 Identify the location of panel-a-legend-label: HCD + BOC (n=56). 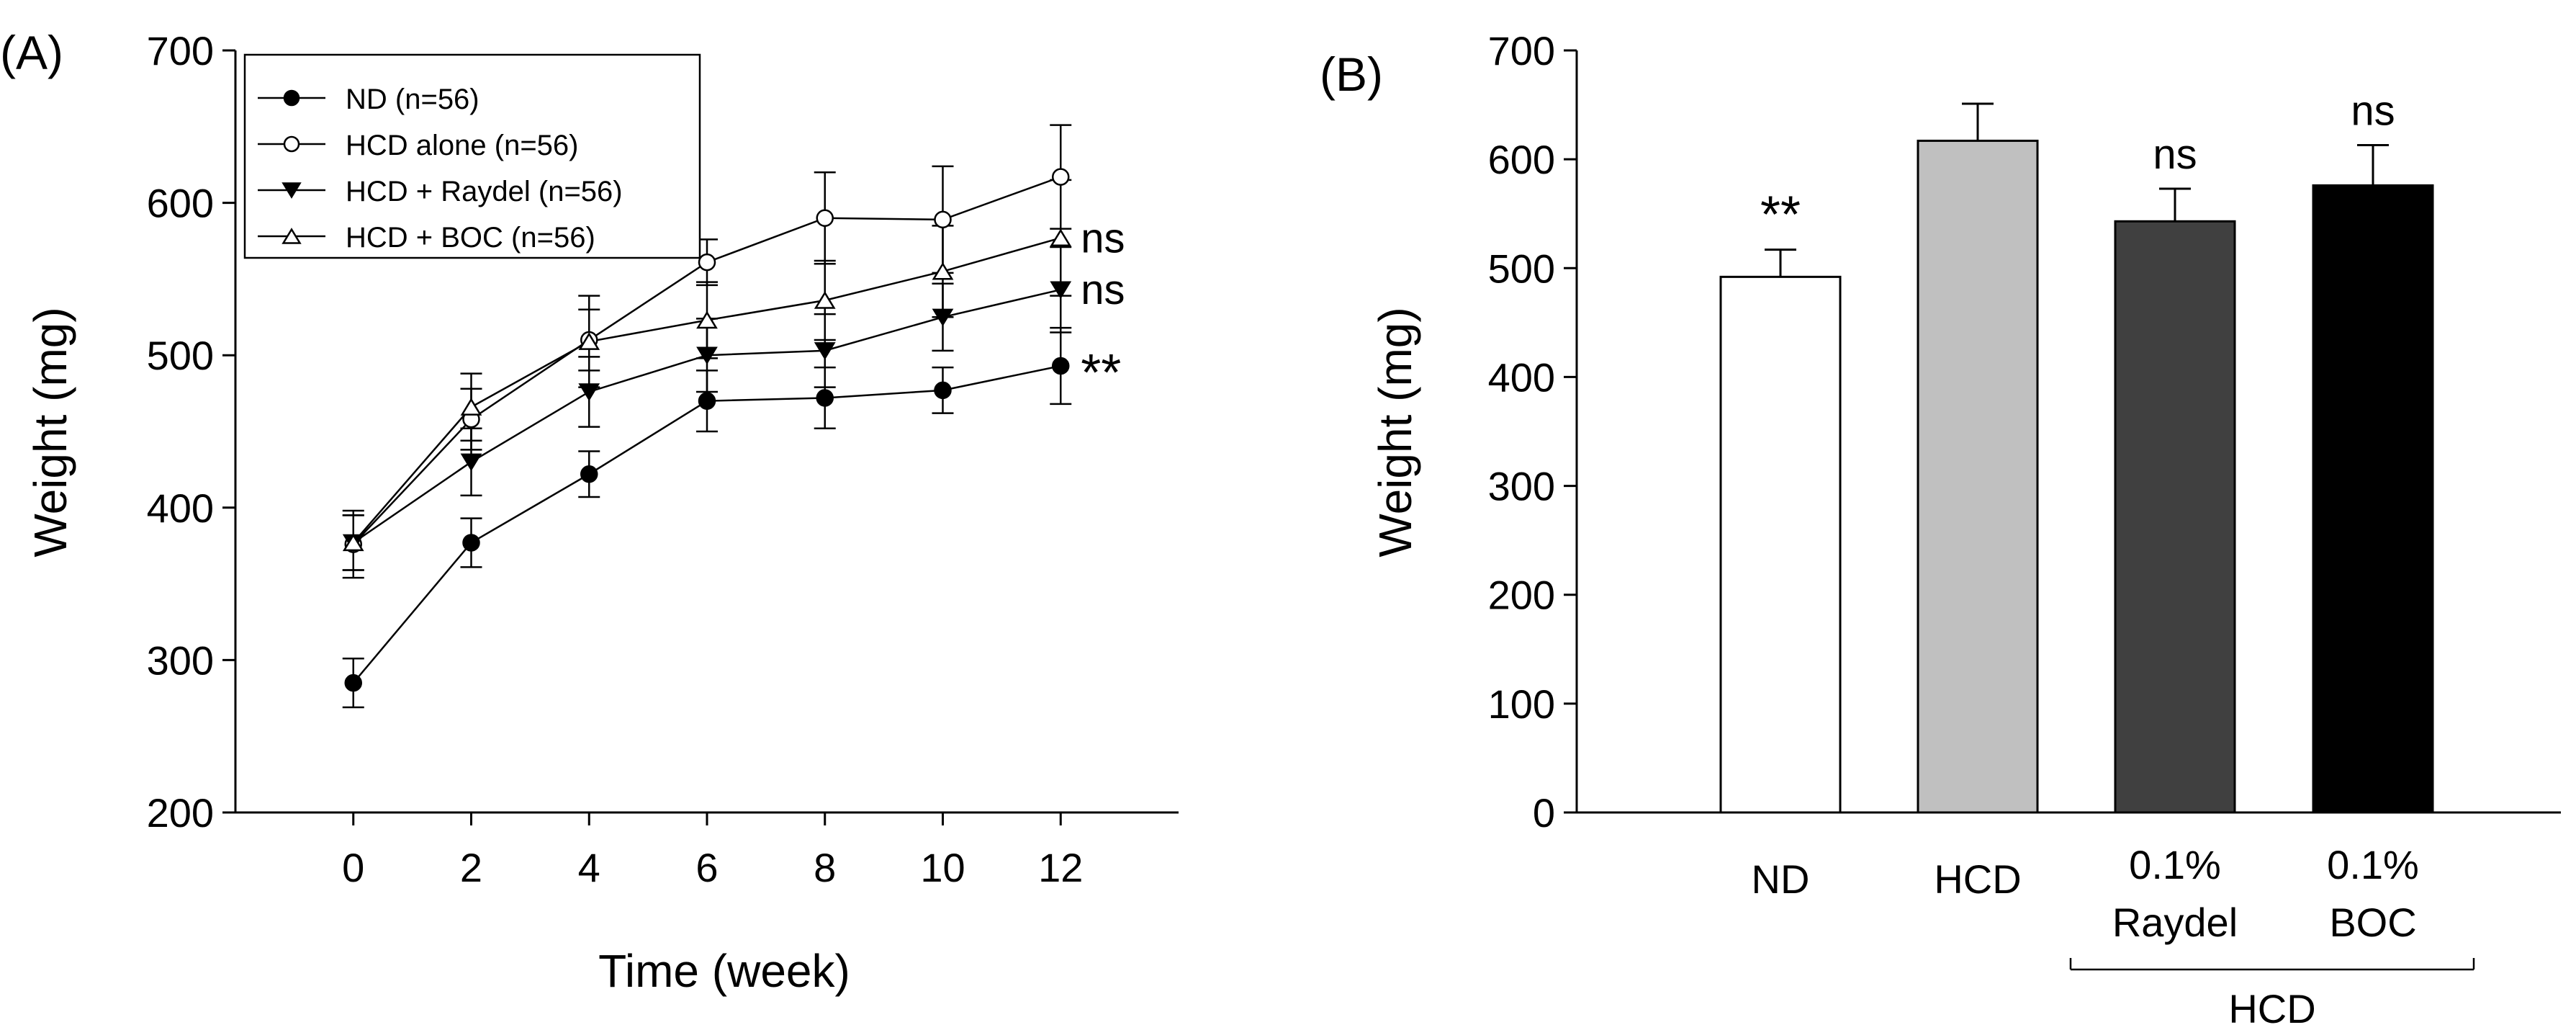
(470, 238).